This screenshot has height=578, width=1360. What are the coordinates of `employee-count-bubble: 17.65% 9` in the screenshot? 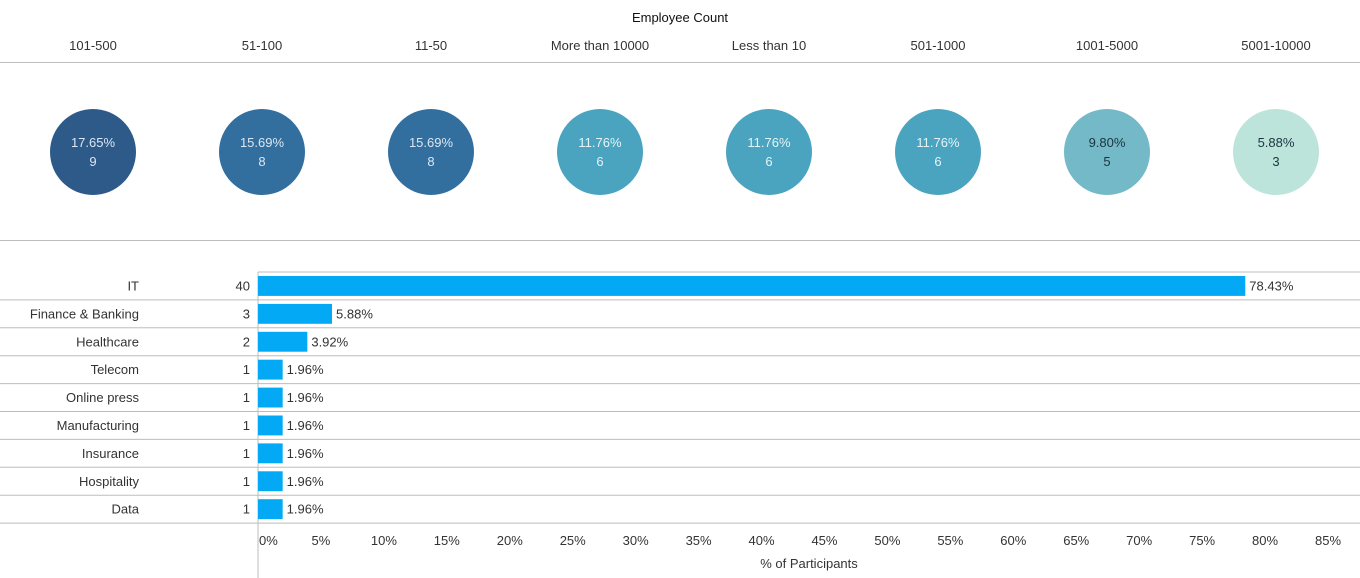 It's located at (93, 152).